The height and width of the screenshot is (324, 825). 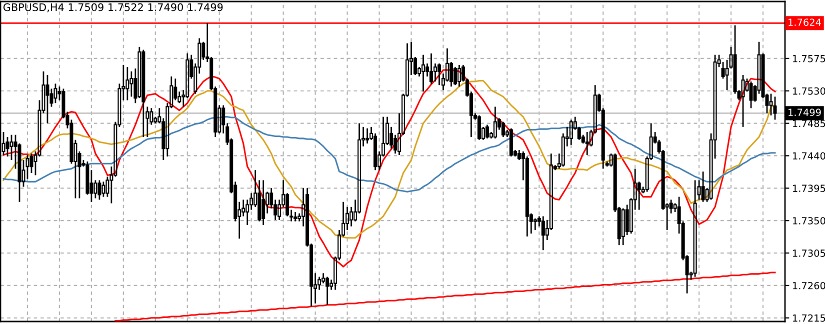 What do you see at coordinates (809, 58) in the screenshot?
I see `y-tick-label: 1.7575` at bounding box center [809, 58].